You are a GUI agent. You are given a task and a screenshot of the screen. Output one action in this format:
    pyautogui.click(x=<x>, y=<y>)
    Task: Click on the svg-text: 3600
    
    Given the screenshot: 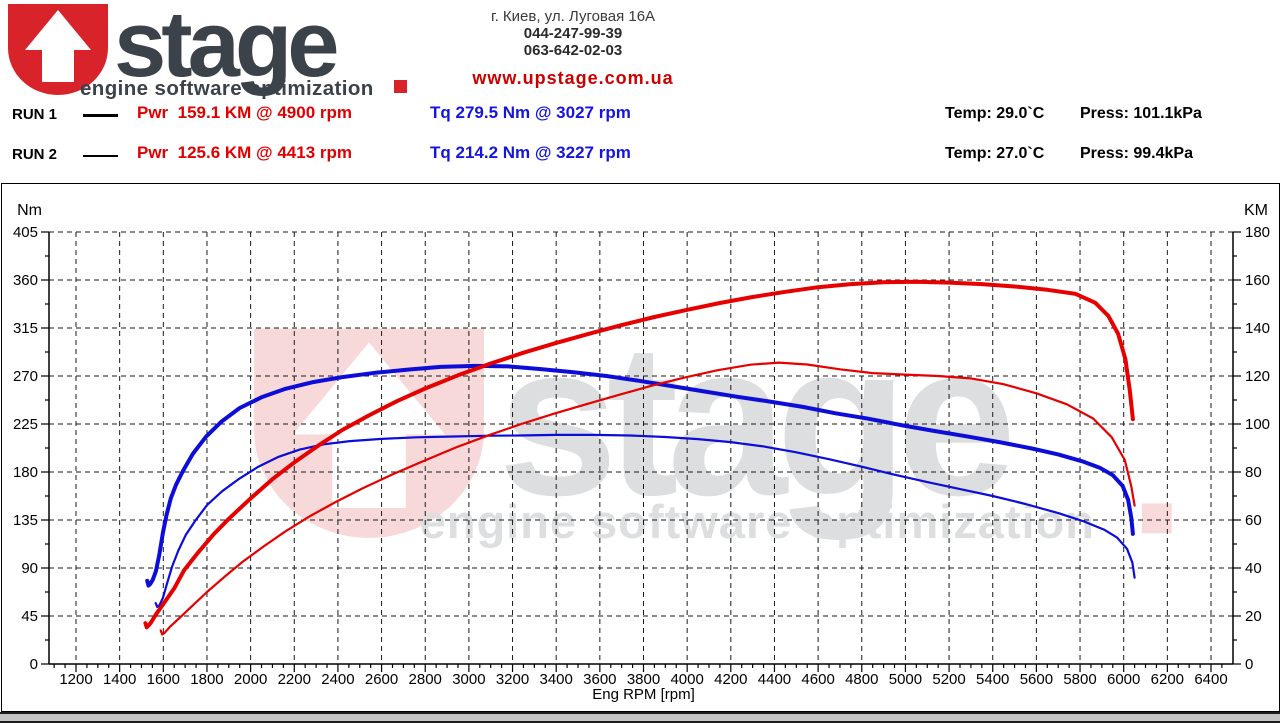 What is the action you would take?
    pyautogui.click(x=599, y=679)
    